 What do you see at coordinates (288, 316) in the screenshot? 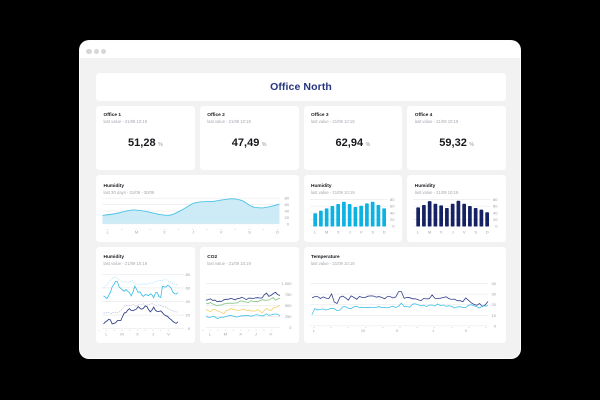
I see `svg-text: 250` at bounding box center [288, 316].